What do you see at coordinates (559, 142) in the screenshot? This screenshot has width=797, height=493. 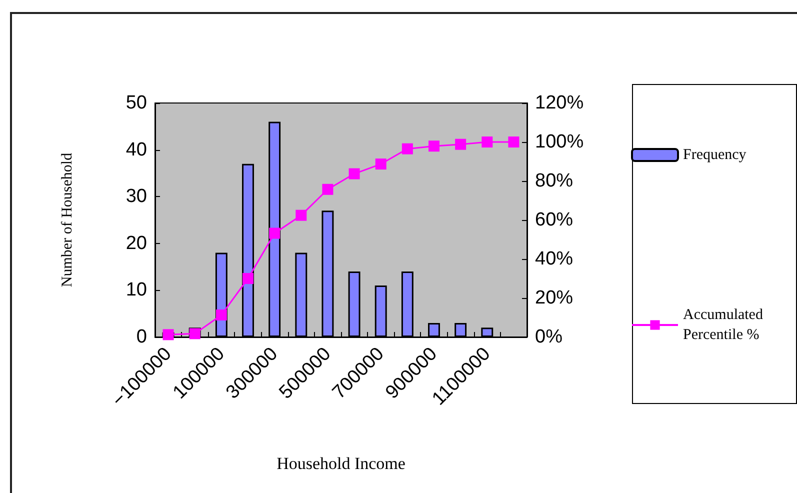 I see `y2-tick-label: 100%` at bounding box center [559, 142].